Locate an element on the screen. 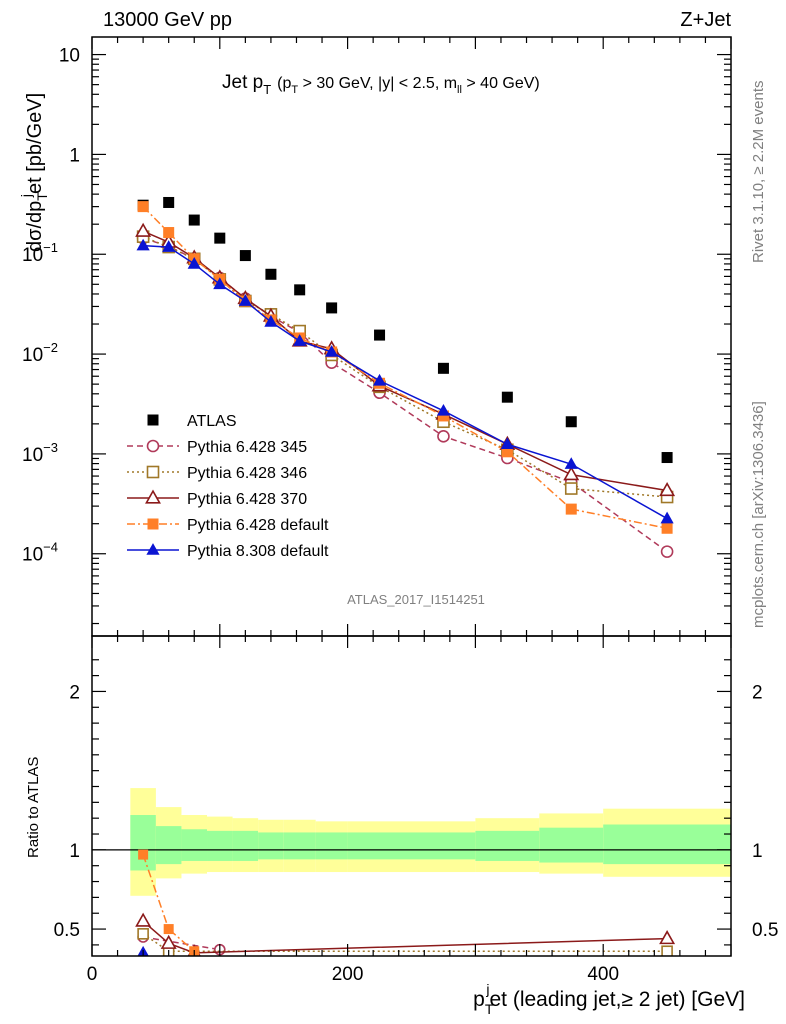 The image size is (786, 1024). ratio-y-tick-label-left: 0.5 is located at coordinates (67, 930).